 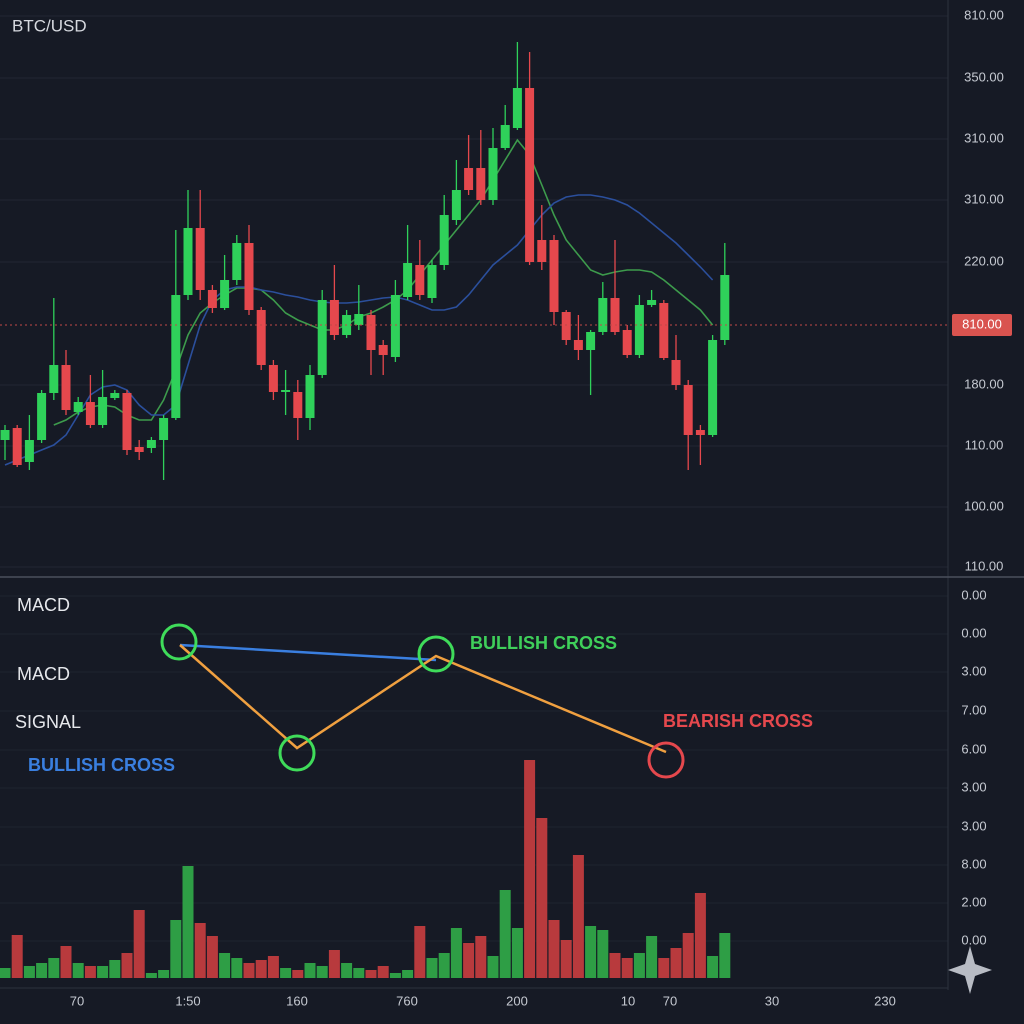 What do you see at coordinates (772, 1000) in the screenshot?
I see `x-tick-label: 30` at bounding box center [772, 1000].